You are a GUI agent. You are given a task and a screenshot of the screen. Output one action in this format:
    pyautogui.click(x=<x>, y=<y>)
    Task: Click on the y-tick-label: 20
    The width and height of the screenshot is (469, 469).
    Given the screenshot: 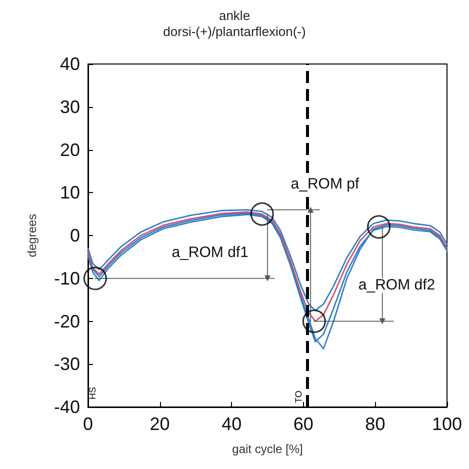 What is the action you would take?
    pyautogui.click(x=70, y=150)
    